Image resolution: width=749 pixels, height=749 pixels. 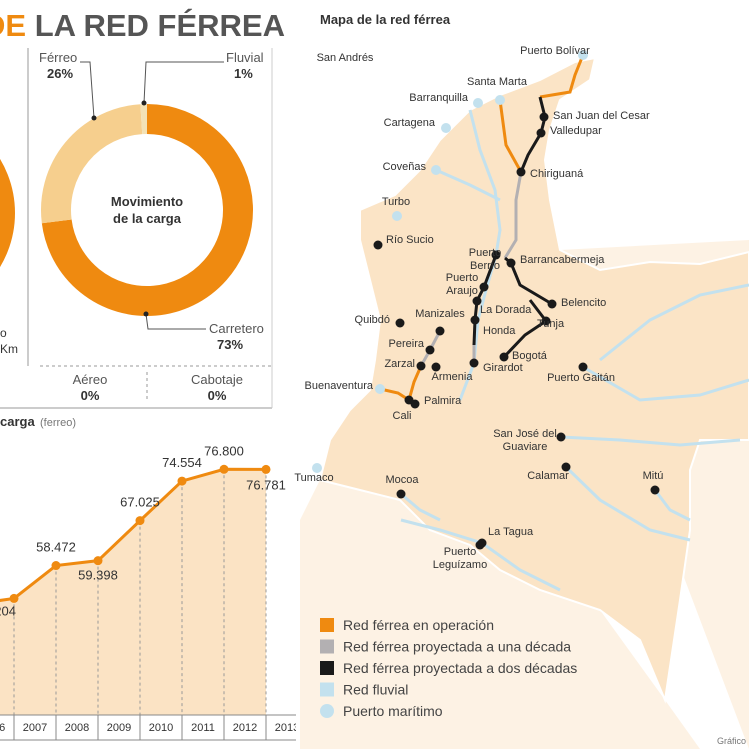 What do you see at coordinates (402, 416) in the screenshot?
I see `city-label: Cali` at bounding box center [402, 416].